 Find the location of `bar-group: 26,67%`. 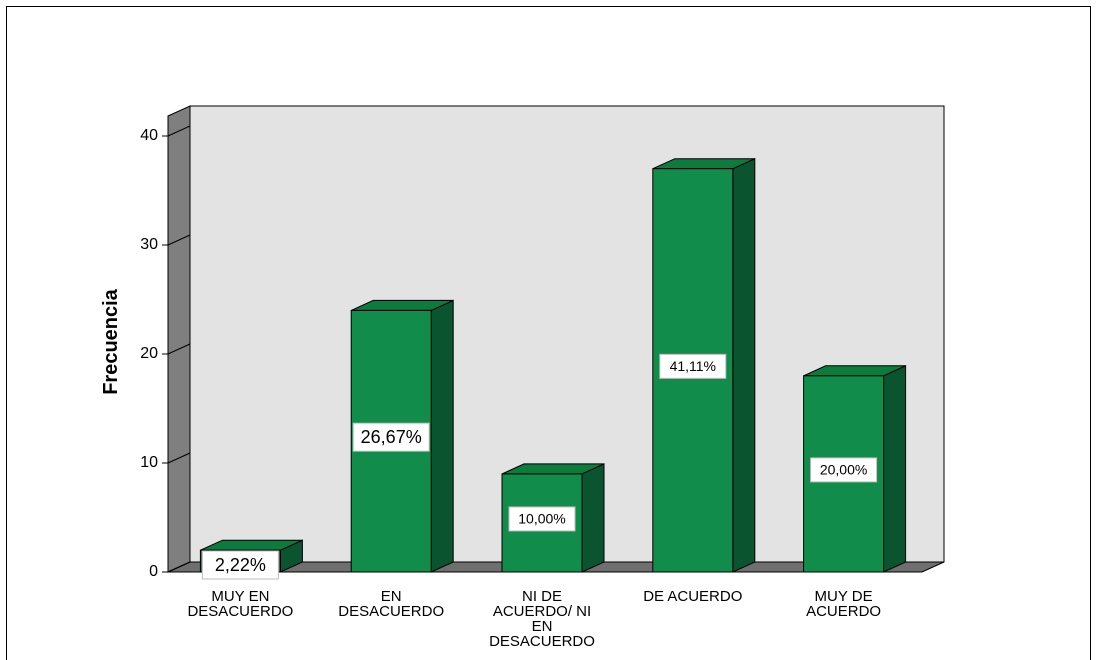

bar-group: 26,67% is located at coordinates (402, 436).